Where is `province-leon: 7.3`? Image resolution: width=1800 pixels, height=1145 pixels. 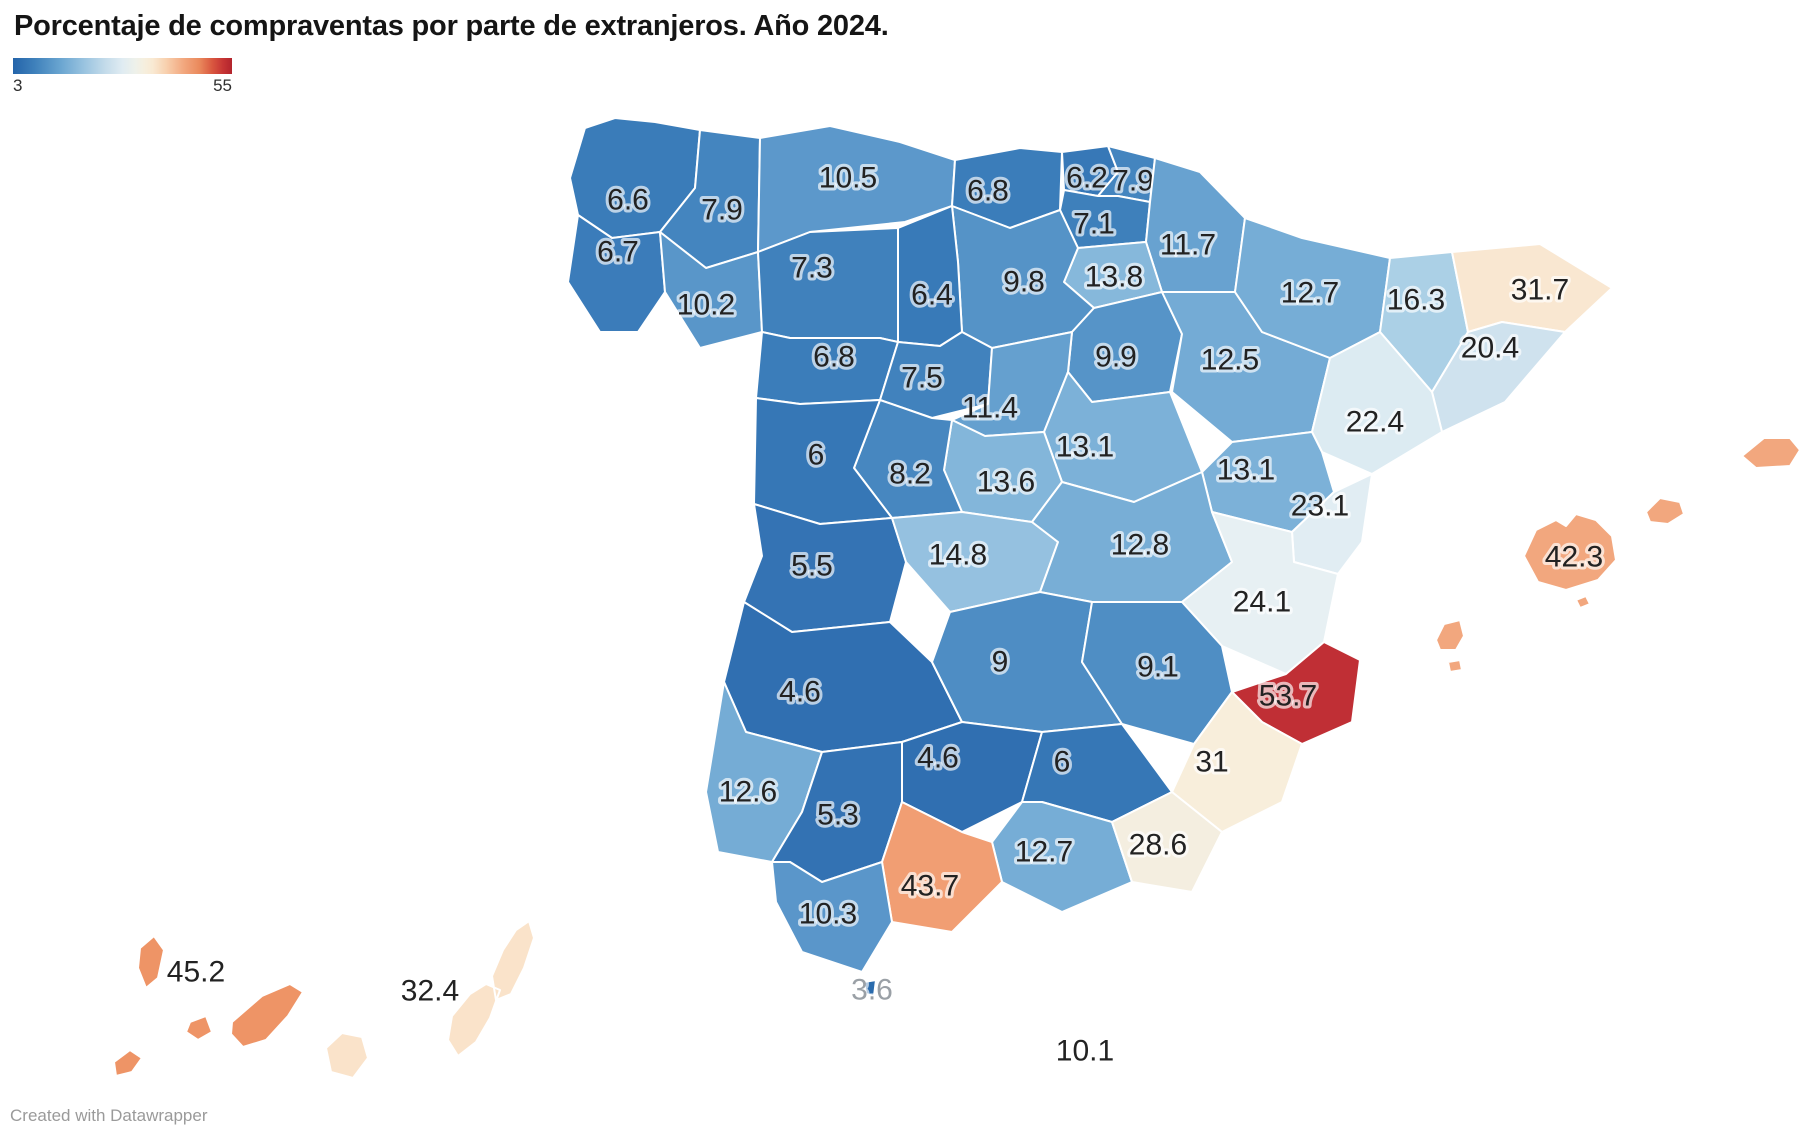
province-leon: 7.3 is located at coordinates (828, 285).